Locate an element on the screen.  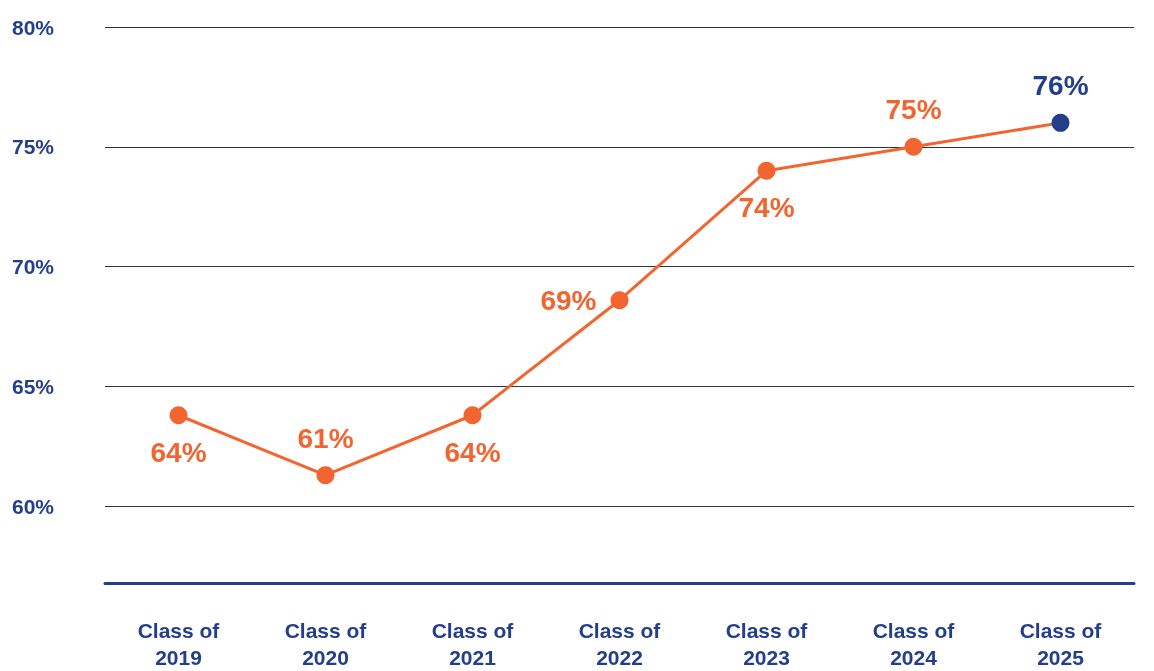
x-tick-label: Class of 2021 is located at coordinates (473, 644).